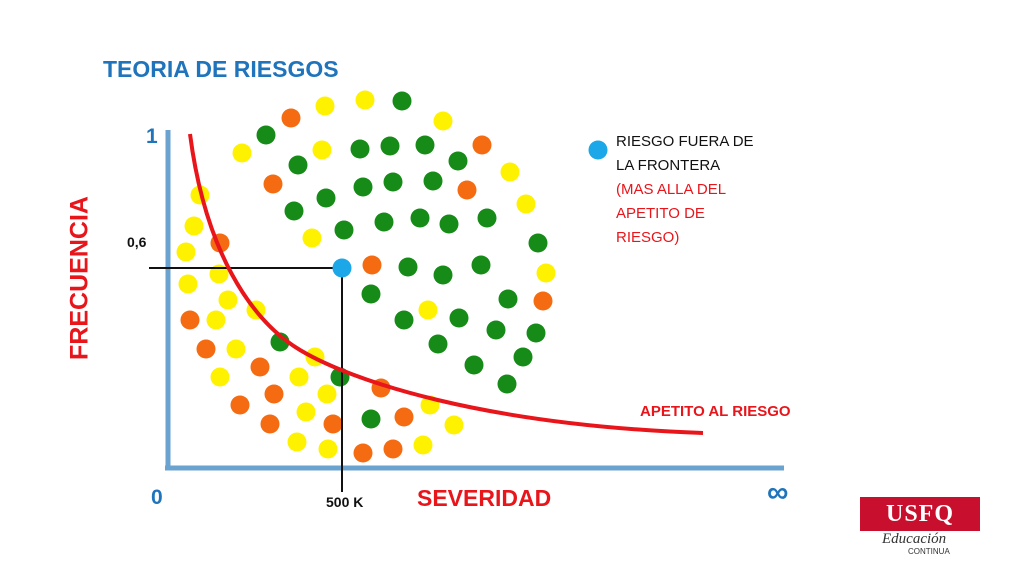  Describe the element at coordinates (345, 502) in the screenshot. I see `x-marker-label: 500 K` at that location.